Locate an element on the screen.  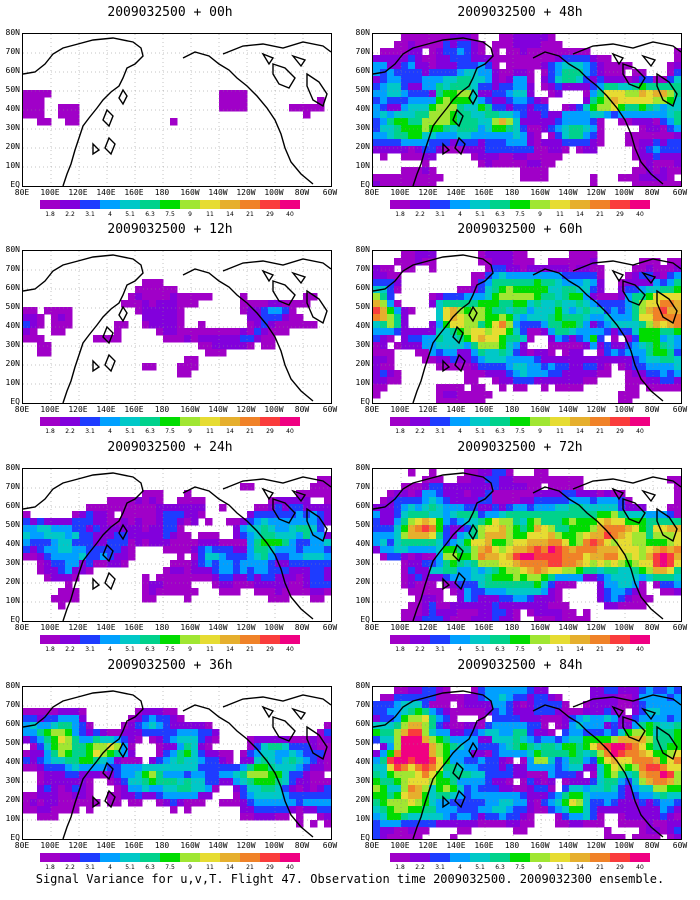
latitude-tick-label: 30N is located at coordinates (12, 127).